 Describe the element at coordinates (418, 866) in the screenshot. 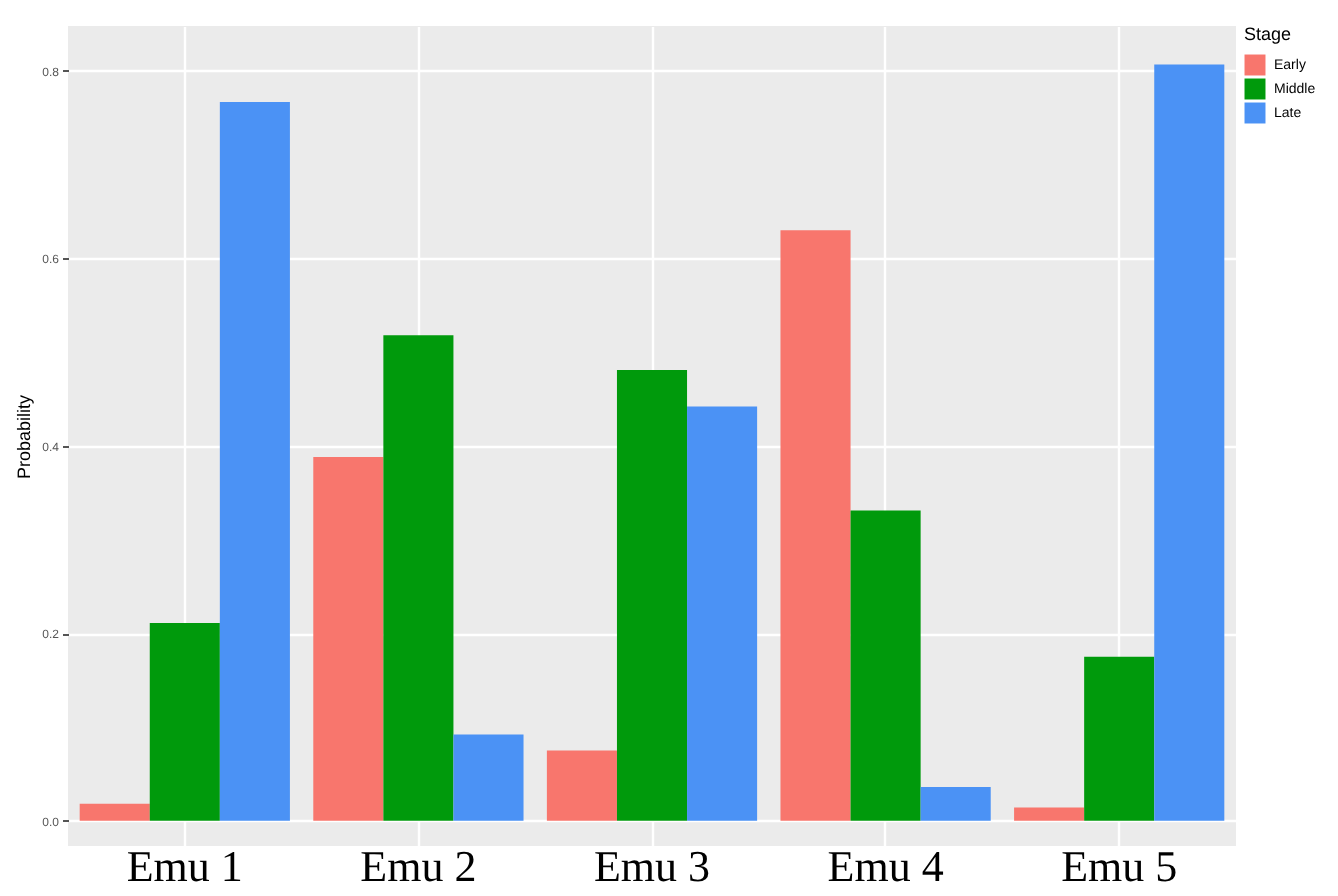

I see `x-tick-label: Emu 2` at that location.